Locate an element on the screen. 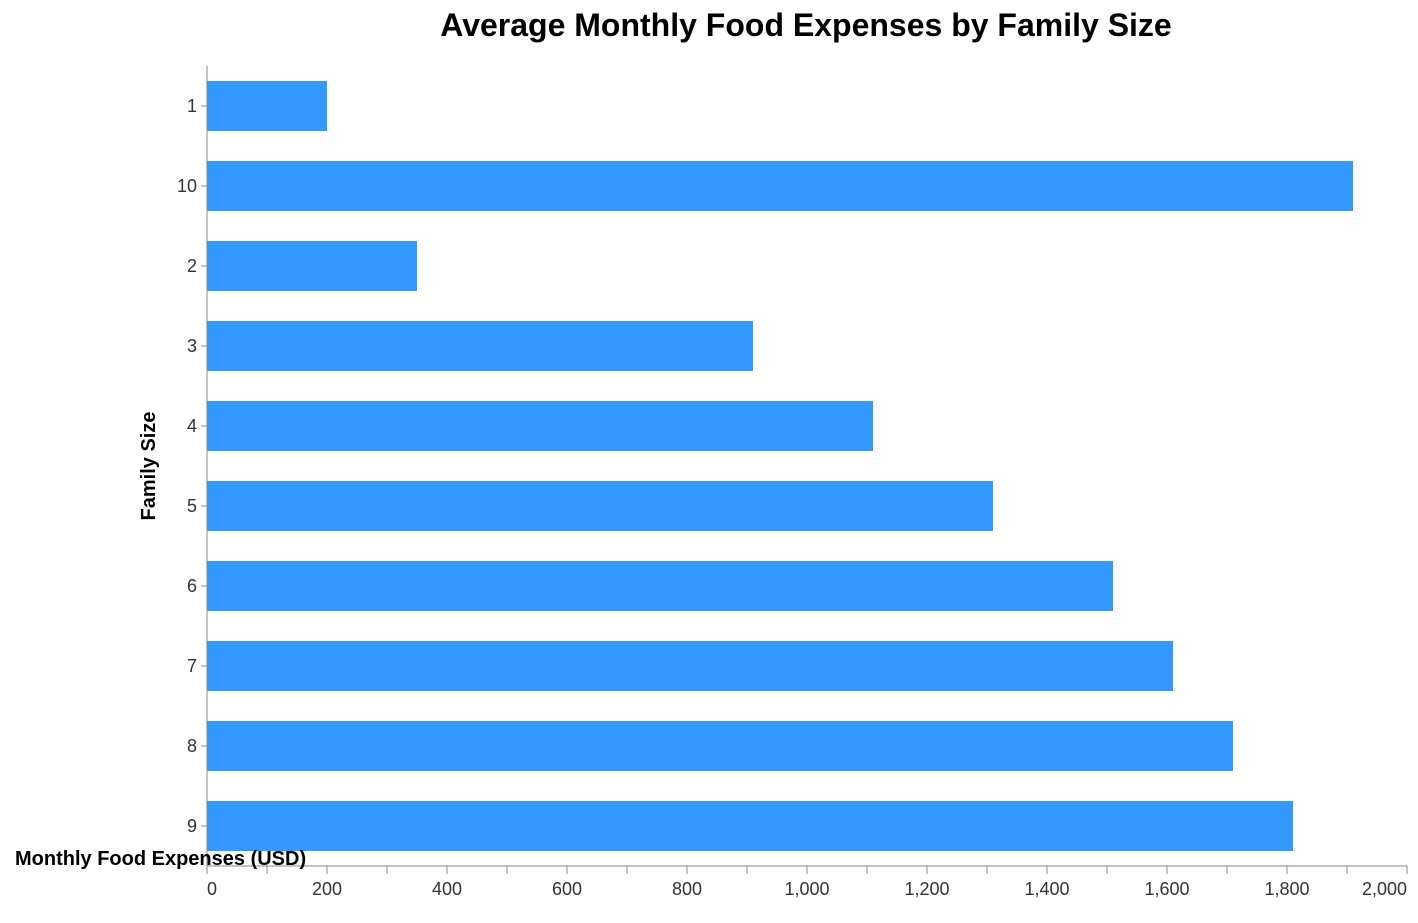 The width and height of the screenshot is (1418, 923). y-tick-label: 5 is located at coordinates (192, 506).